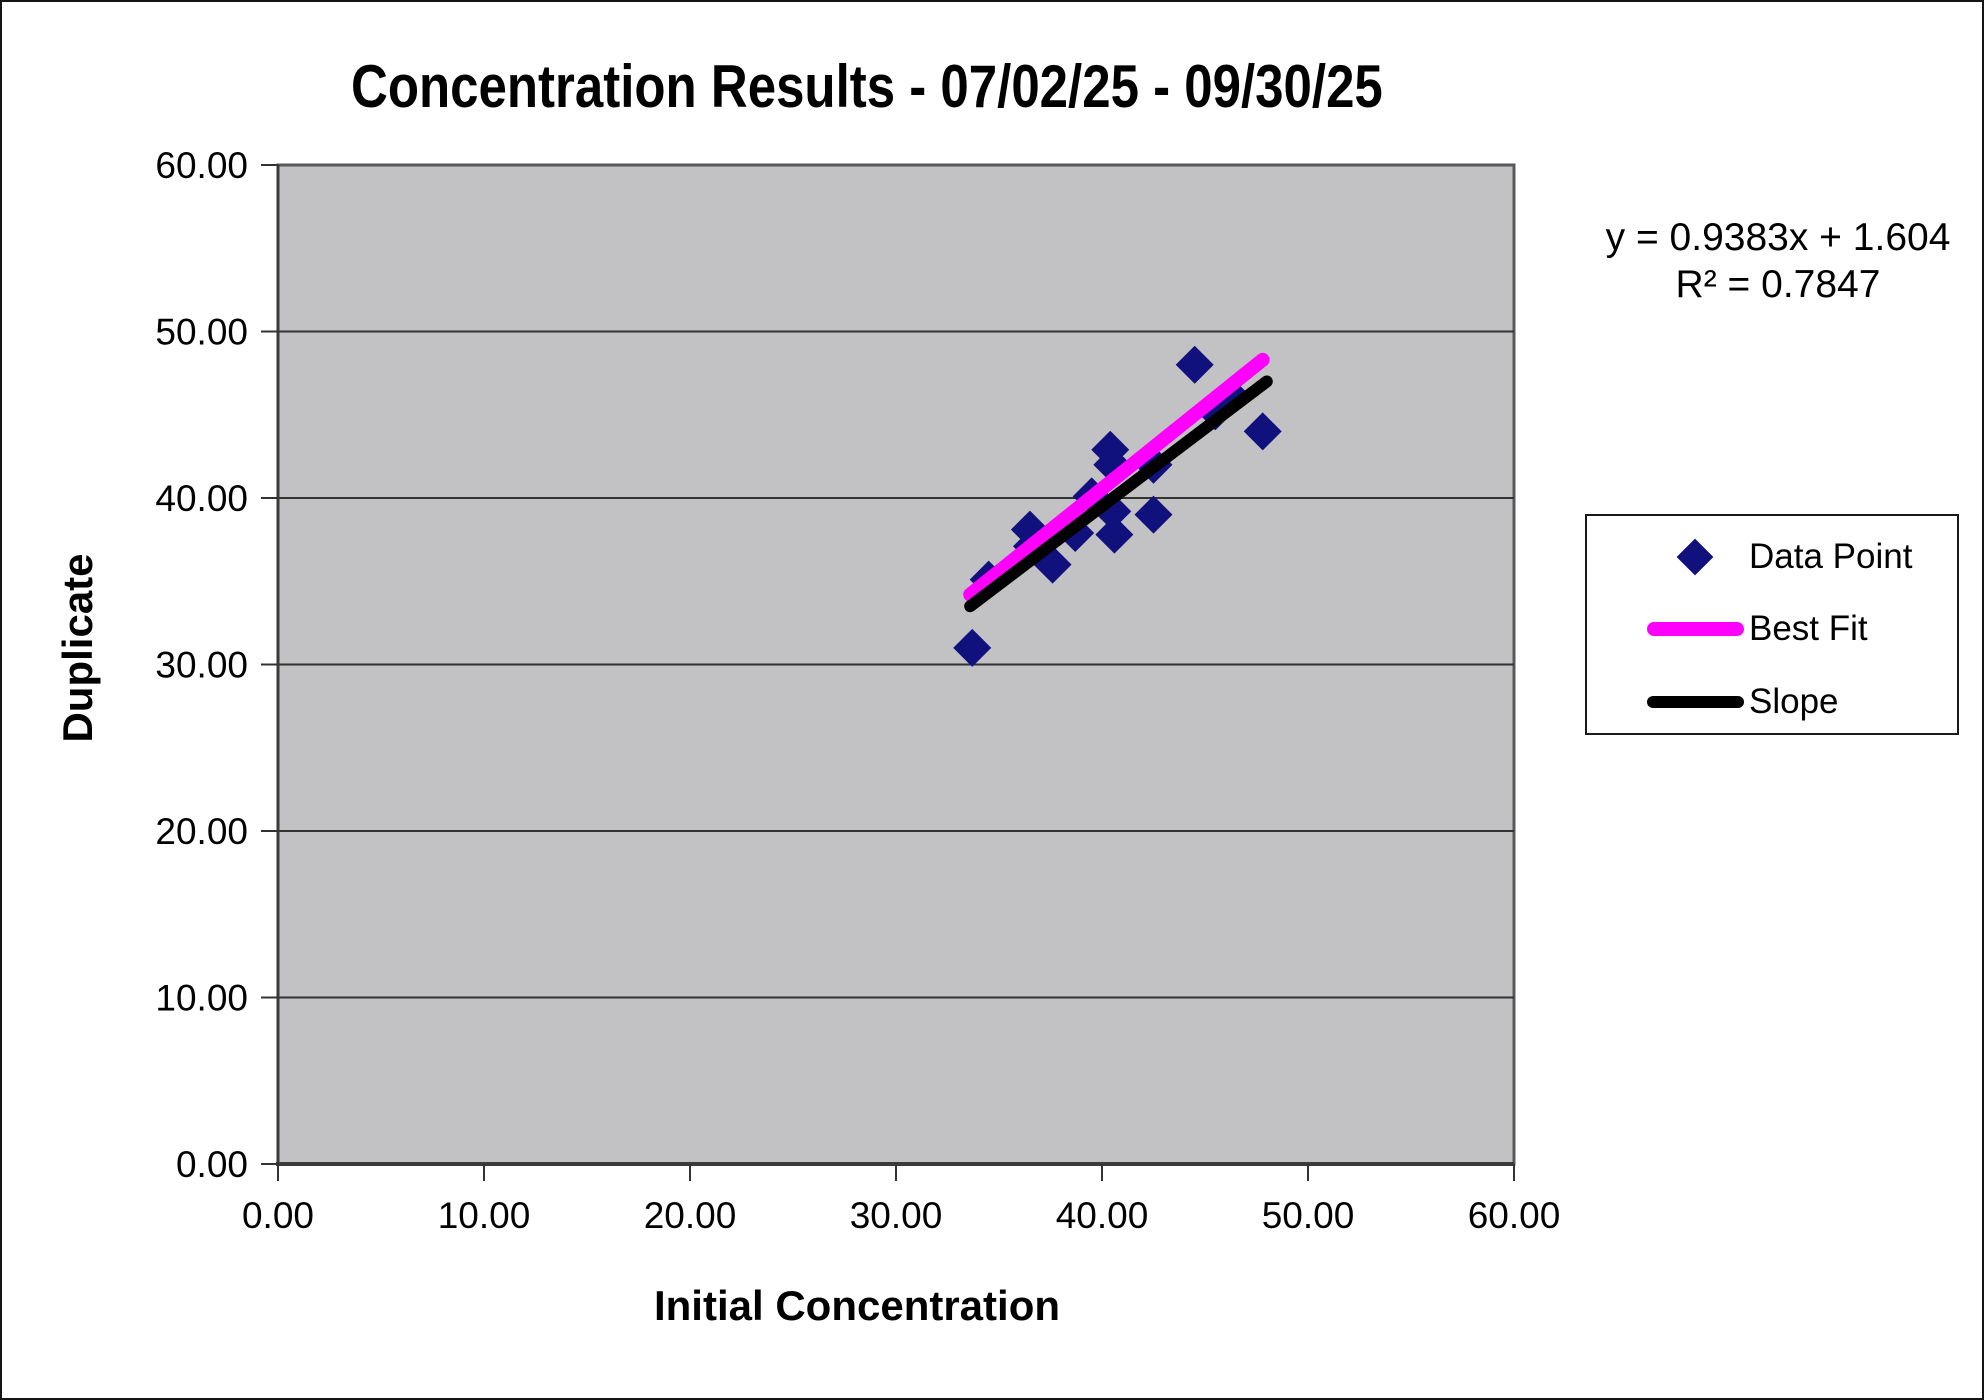  I want to click on x-tick-label: 20.00, so click(690, 1215).